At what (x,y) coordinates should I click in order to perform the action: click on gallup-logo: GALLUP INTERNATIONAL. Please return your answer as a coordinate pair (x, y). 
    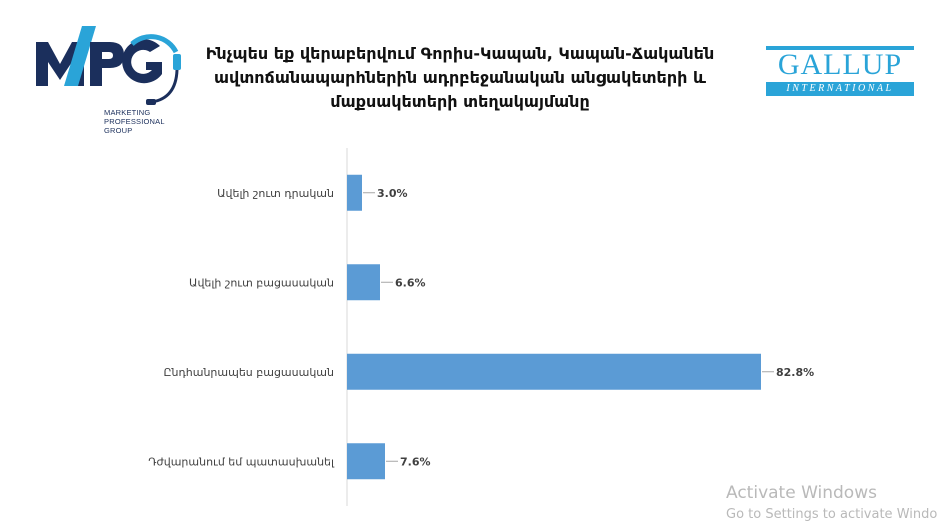
    Looking at the image, I should click on (840, 72).